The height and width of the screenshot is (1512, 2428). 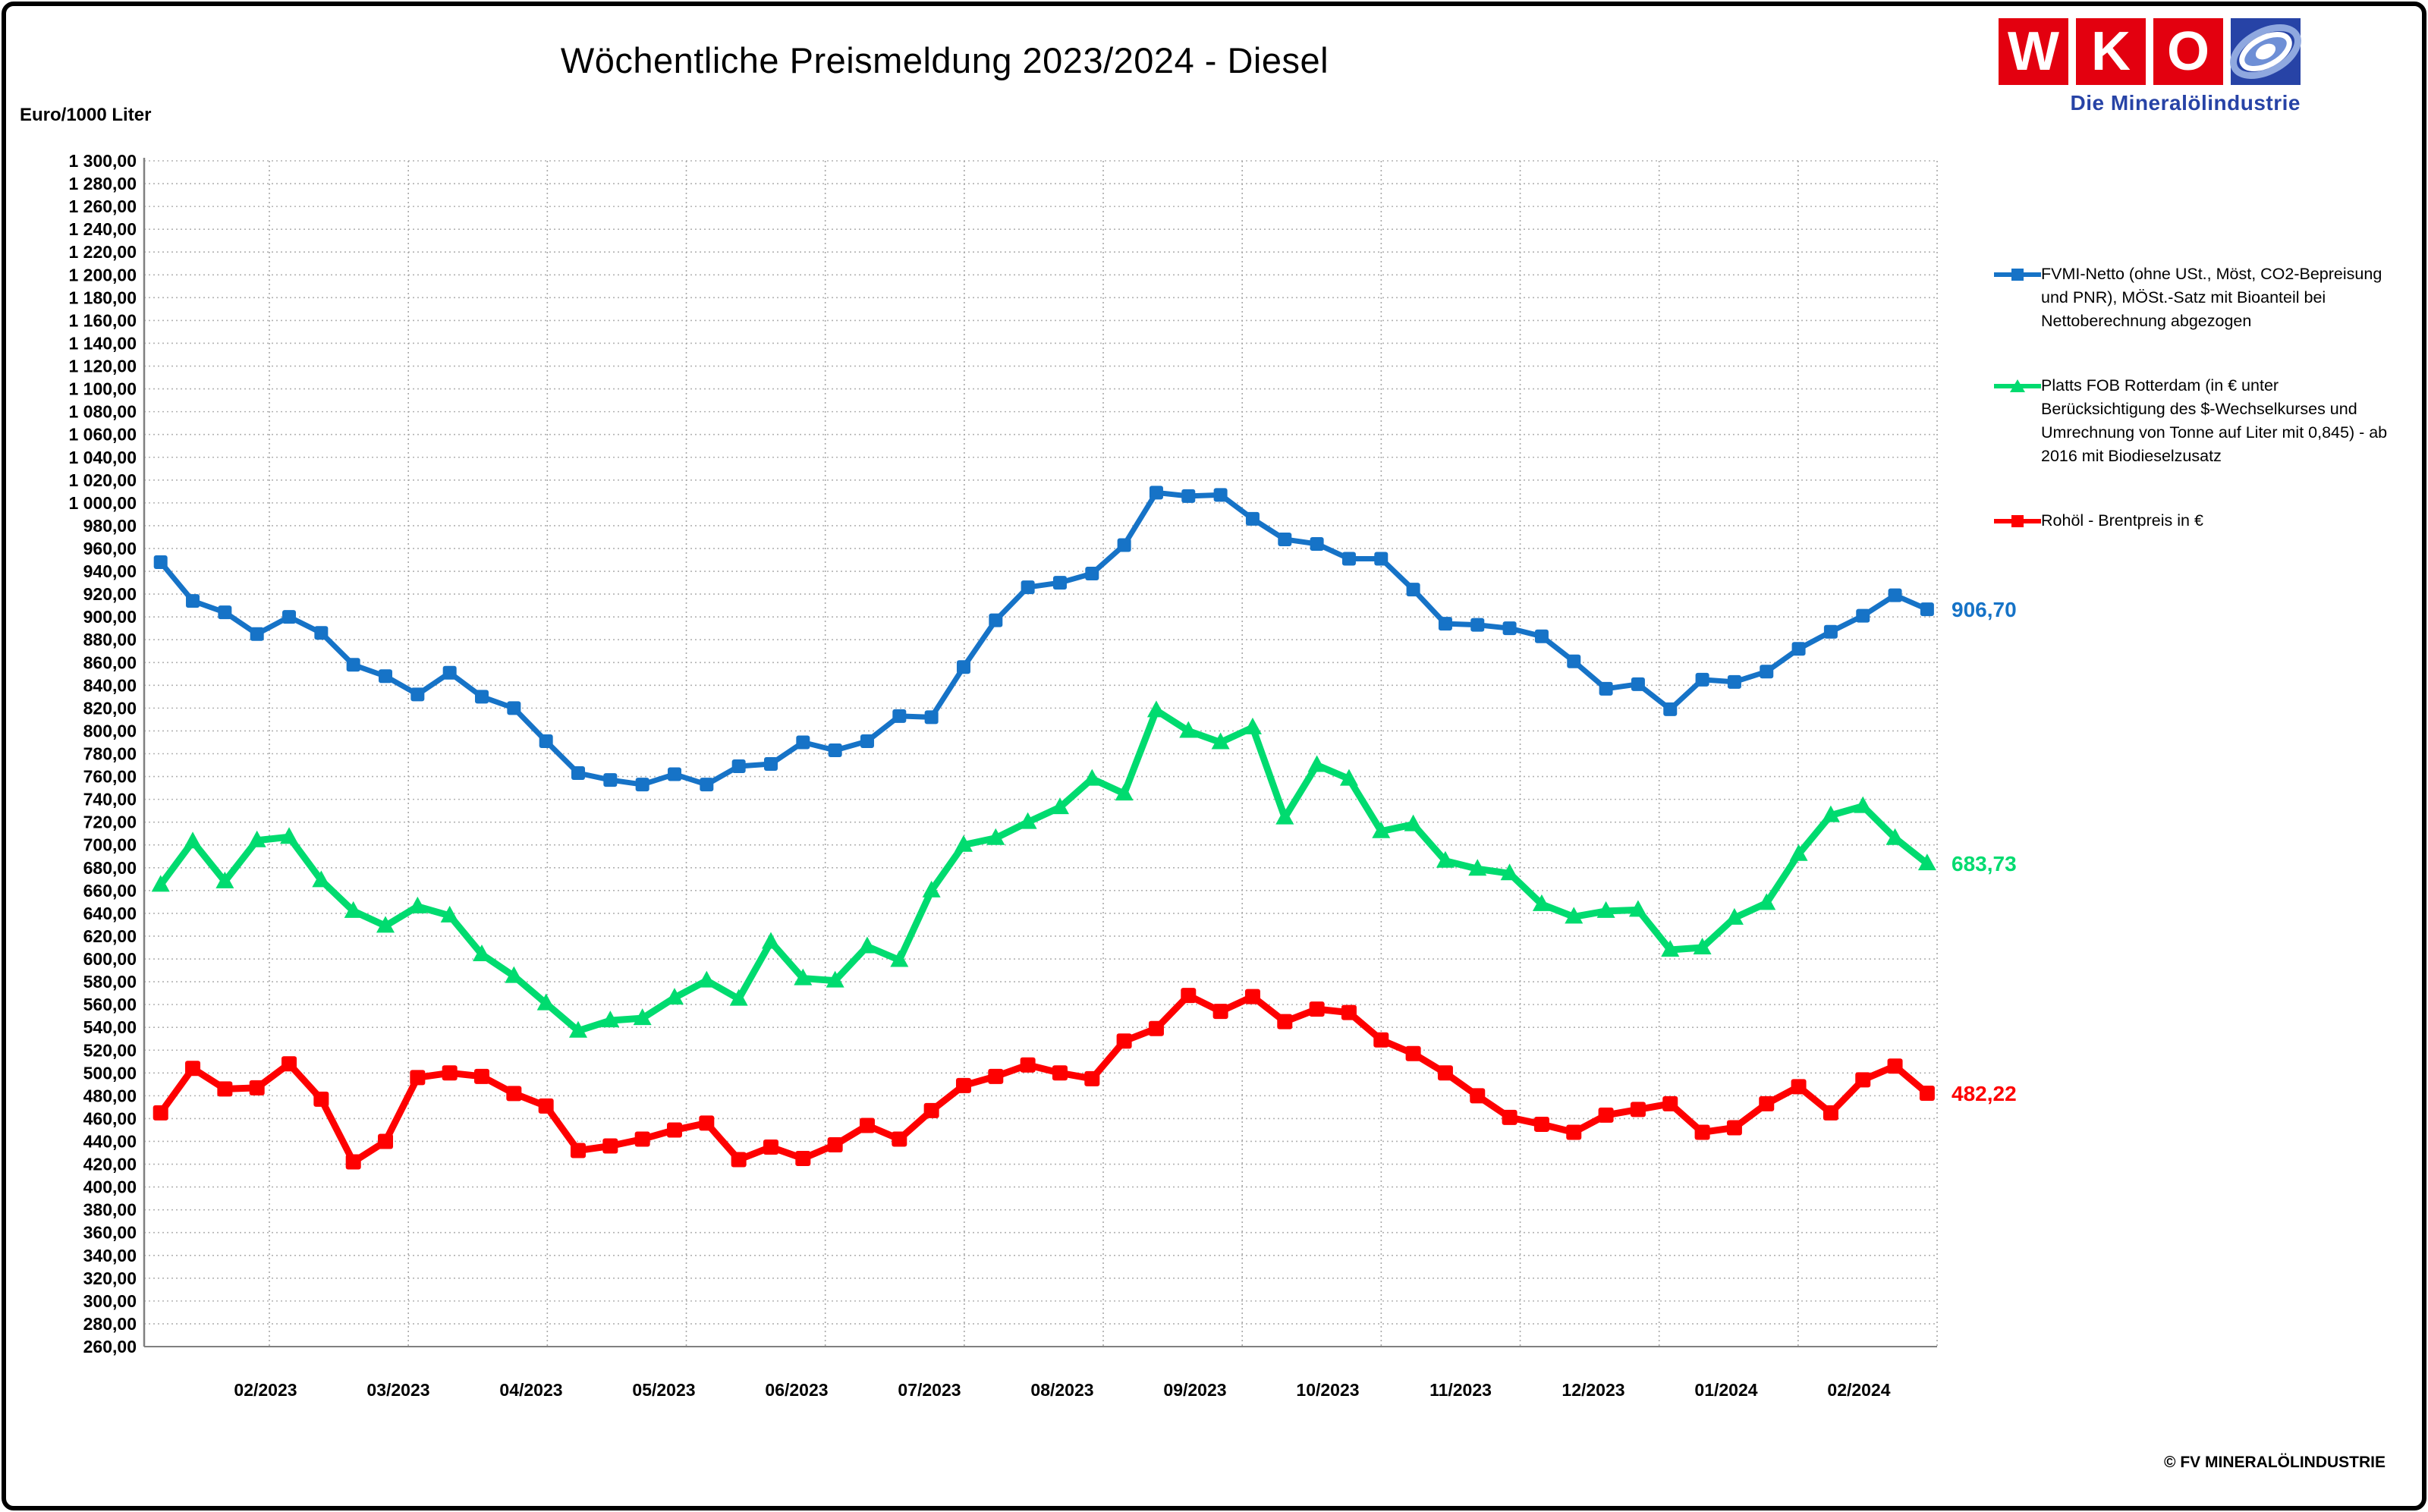 I want to click on wko-letter-w: W, so click(x=2033, y=51).